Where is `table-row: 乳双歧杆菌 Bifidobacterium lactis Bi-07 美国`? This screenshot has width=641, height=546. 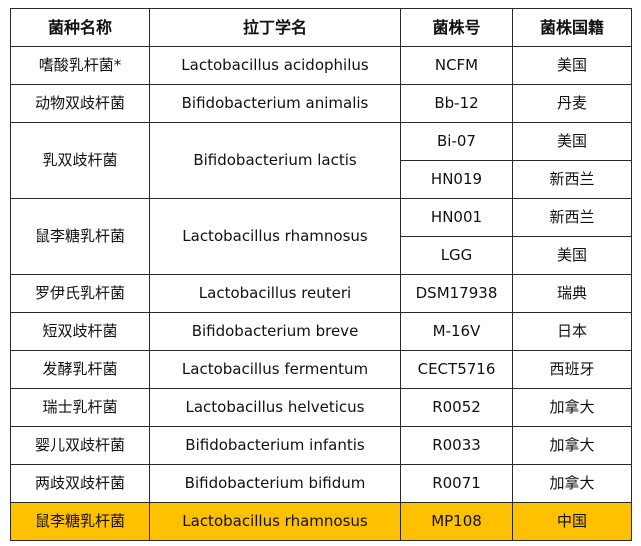
table-row: 乳双歧杆菌 Bifidobacterium lactis Bi-07 美国 is located at coordinates (321, 160).